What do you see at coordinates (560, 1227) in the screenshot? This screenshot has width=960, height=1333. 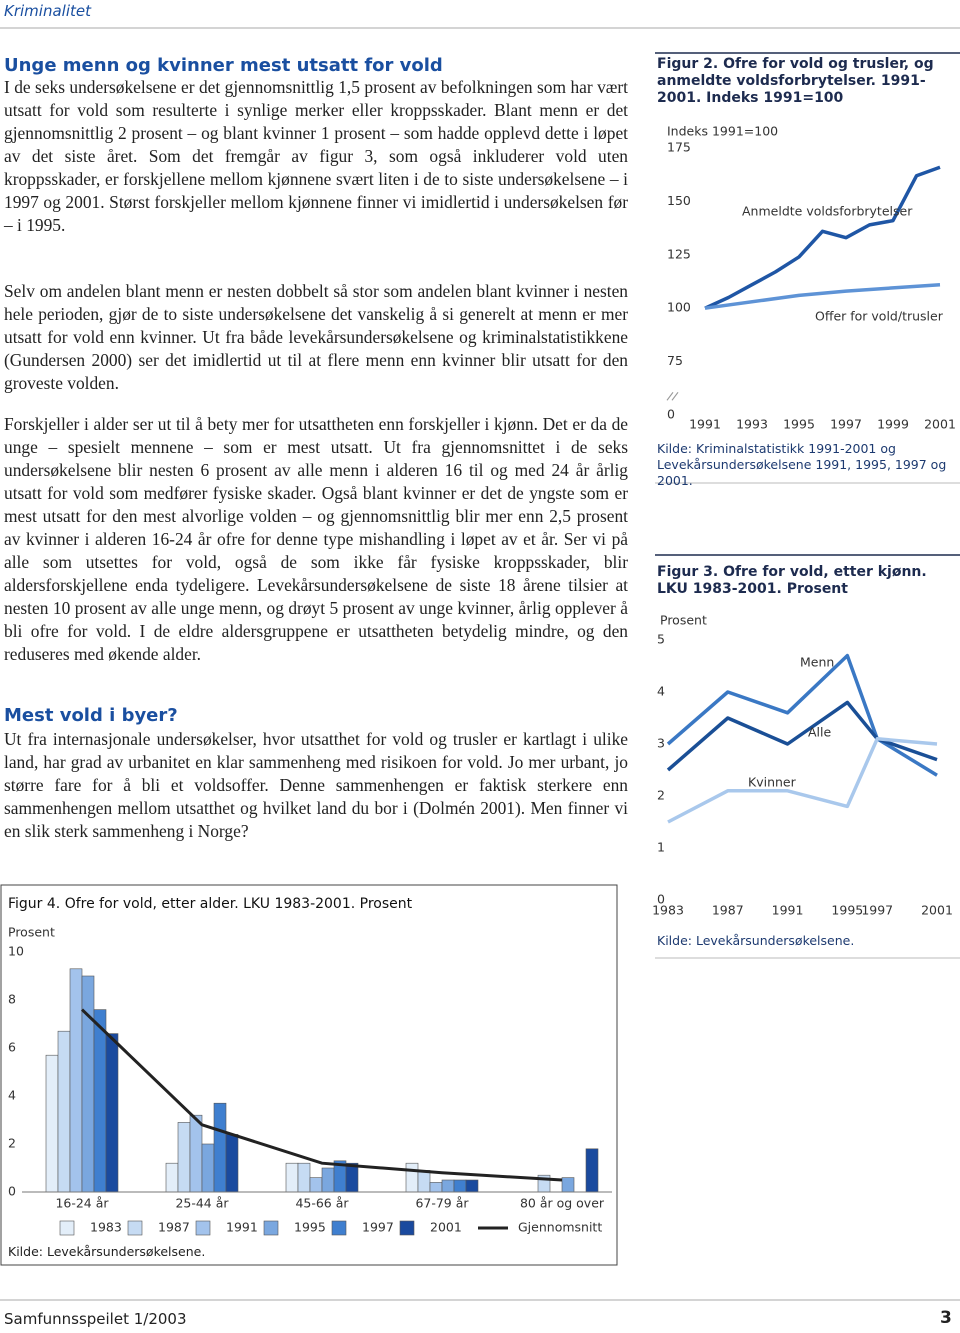 I see `legend-label: Gjennomsnitt` at bounding box center [560, 1227].